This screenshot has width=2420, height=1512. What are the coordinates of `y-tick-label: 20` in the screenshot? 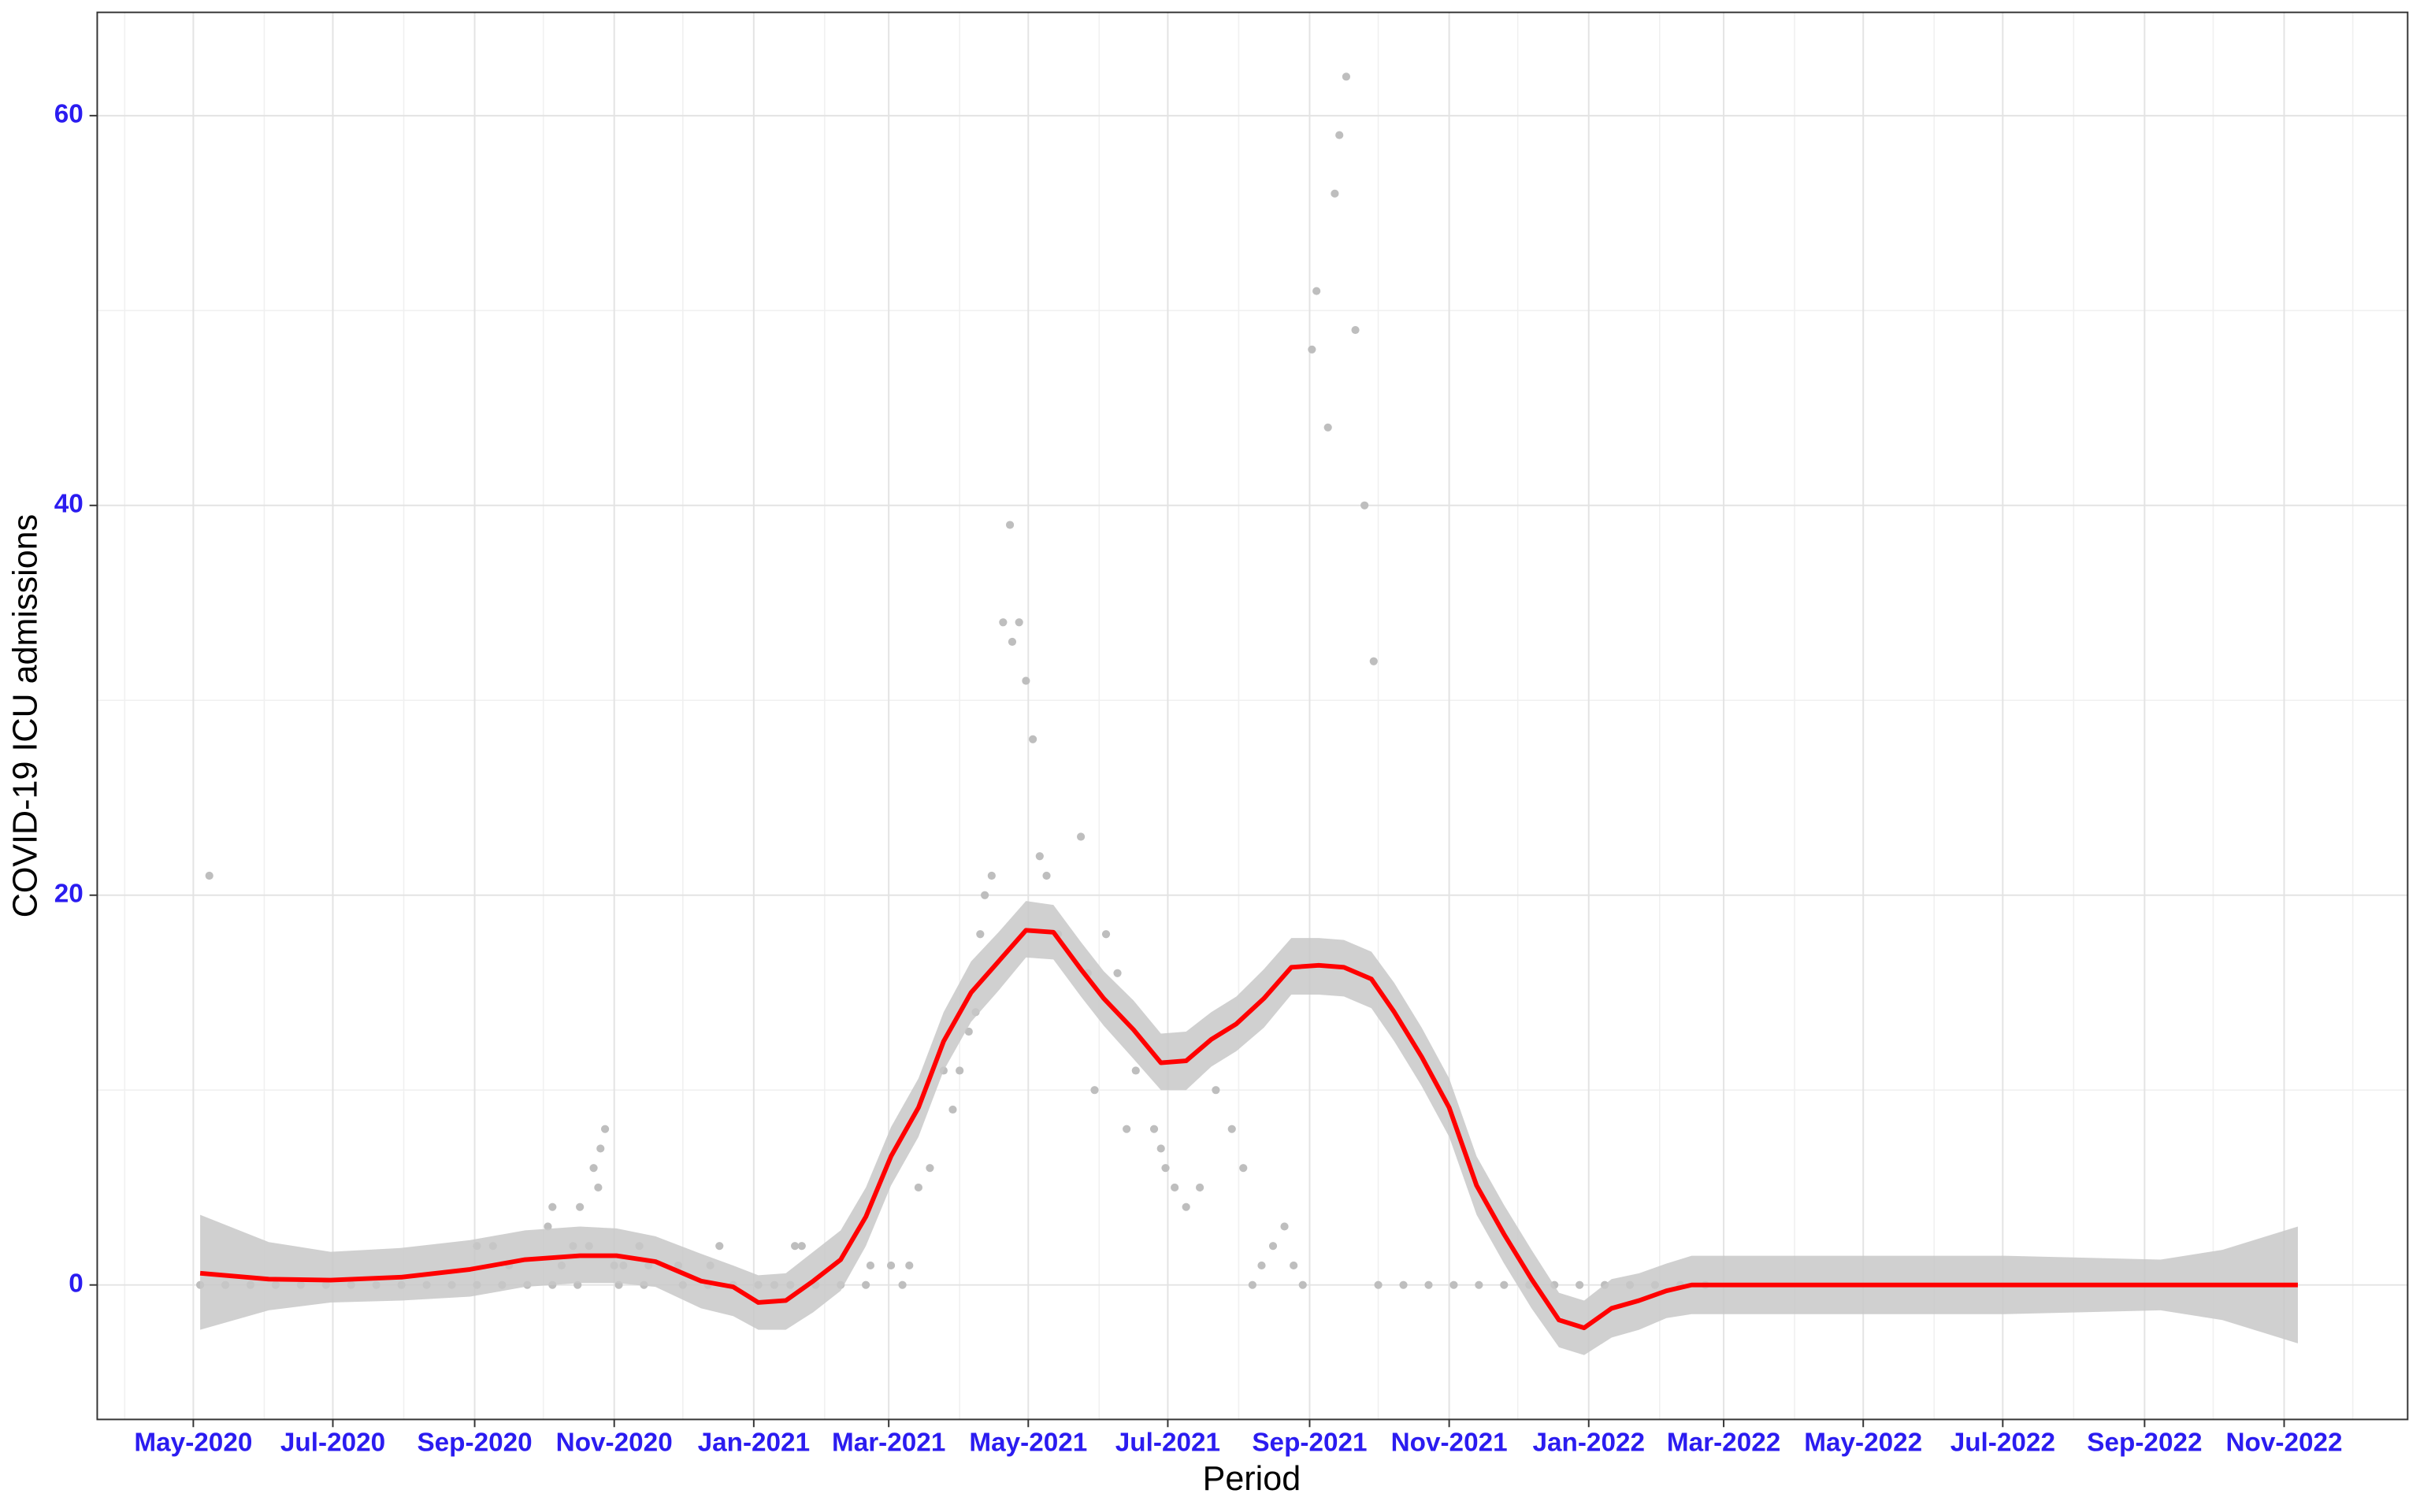 It's located at (69, 894).